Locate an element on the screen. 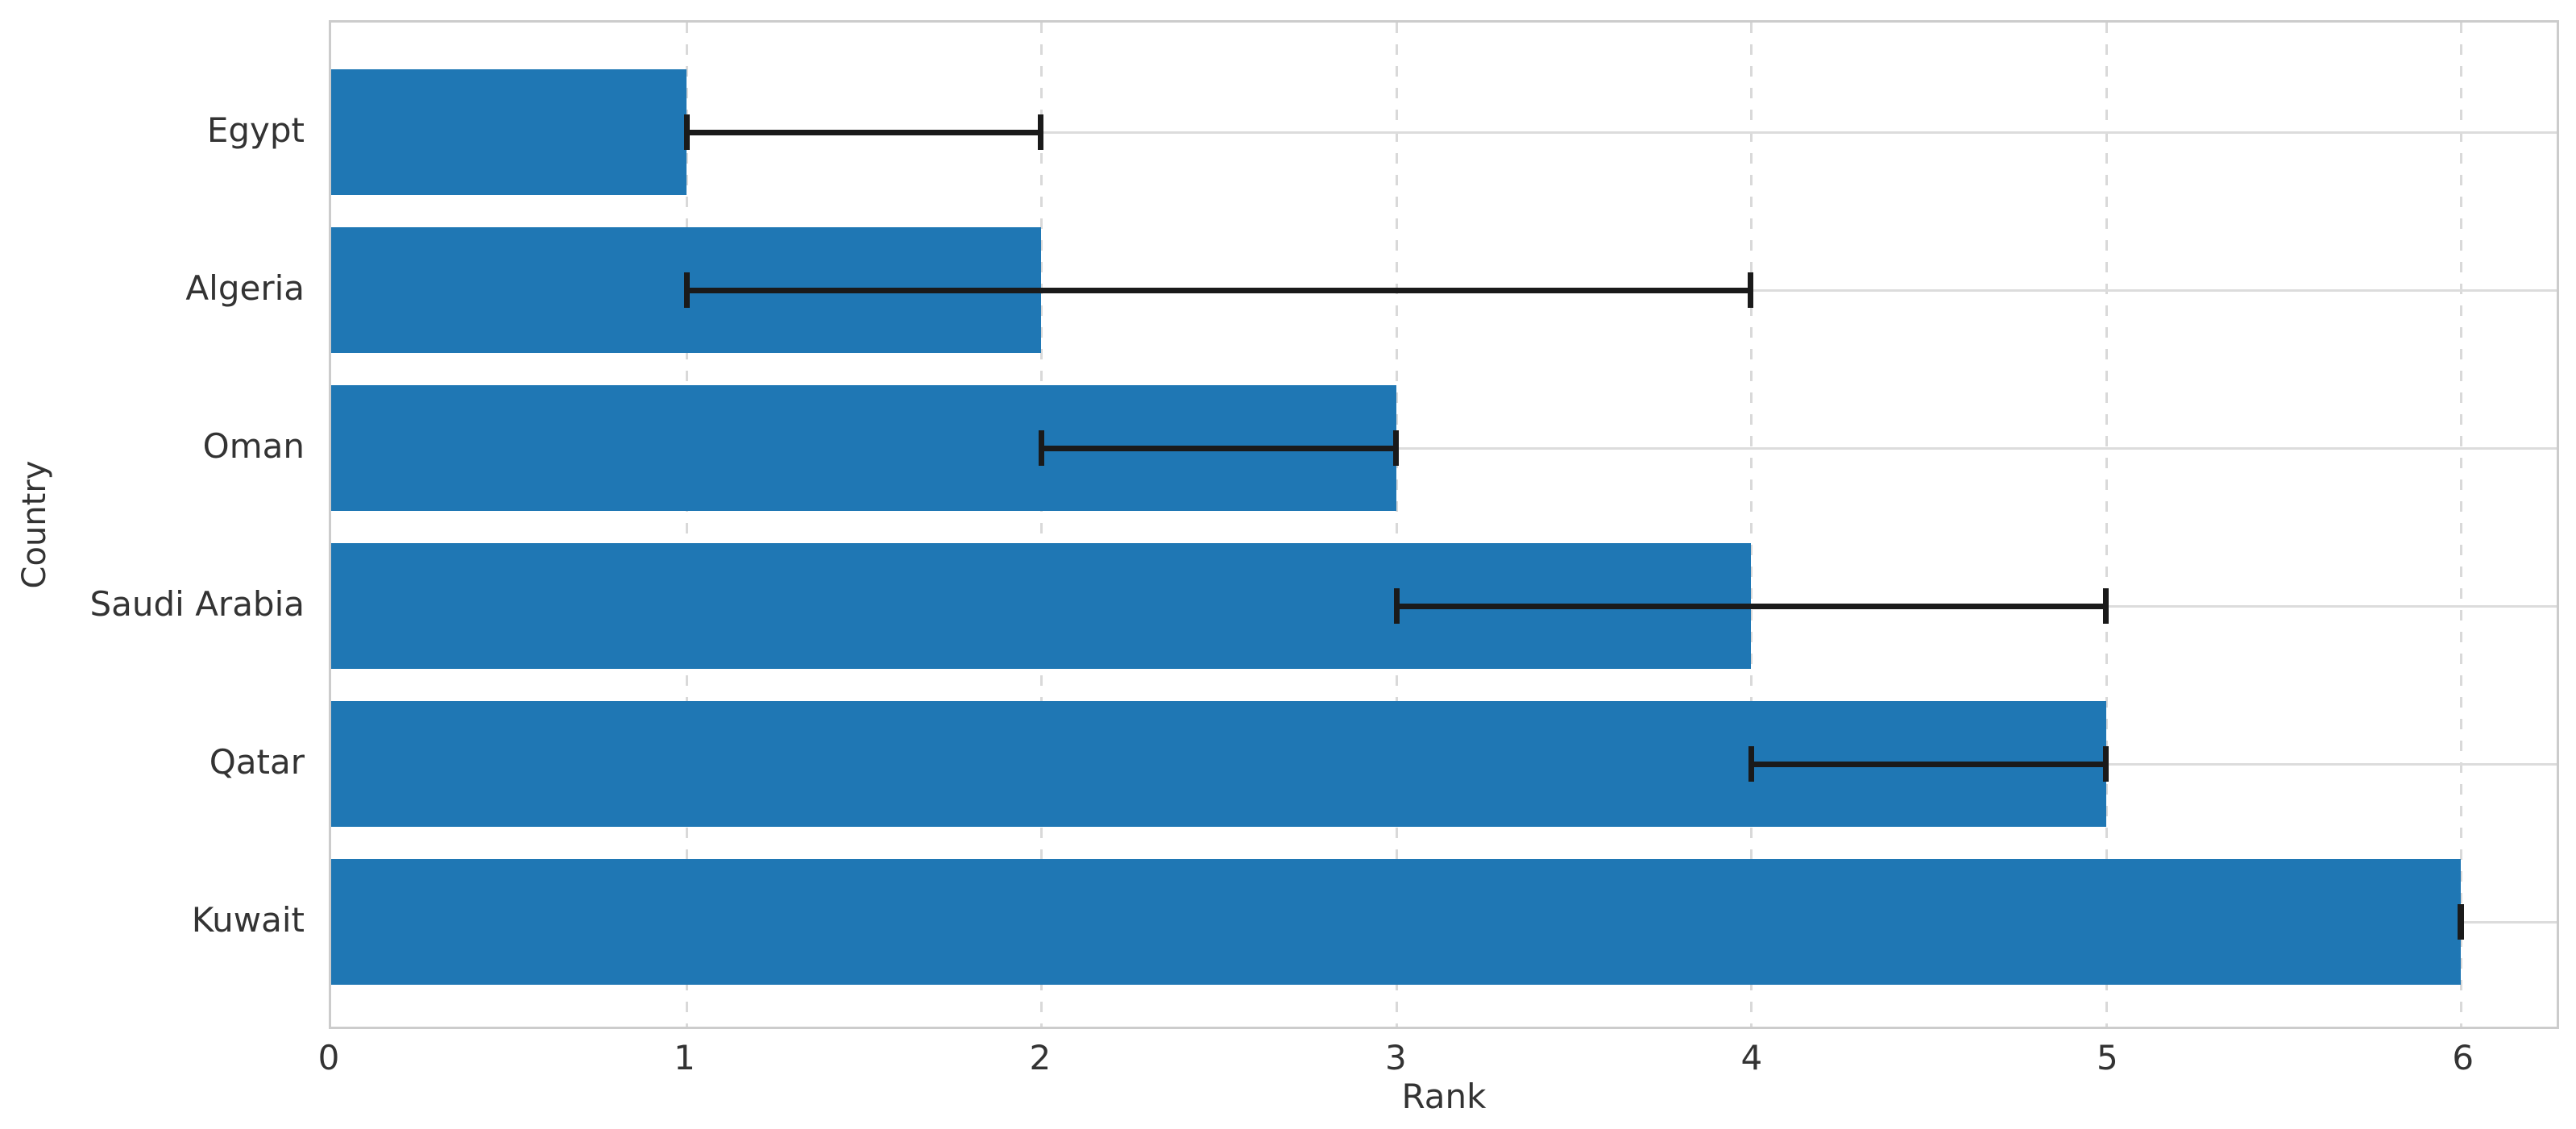  bar-kuwait is located at coordinates (1396, 922).